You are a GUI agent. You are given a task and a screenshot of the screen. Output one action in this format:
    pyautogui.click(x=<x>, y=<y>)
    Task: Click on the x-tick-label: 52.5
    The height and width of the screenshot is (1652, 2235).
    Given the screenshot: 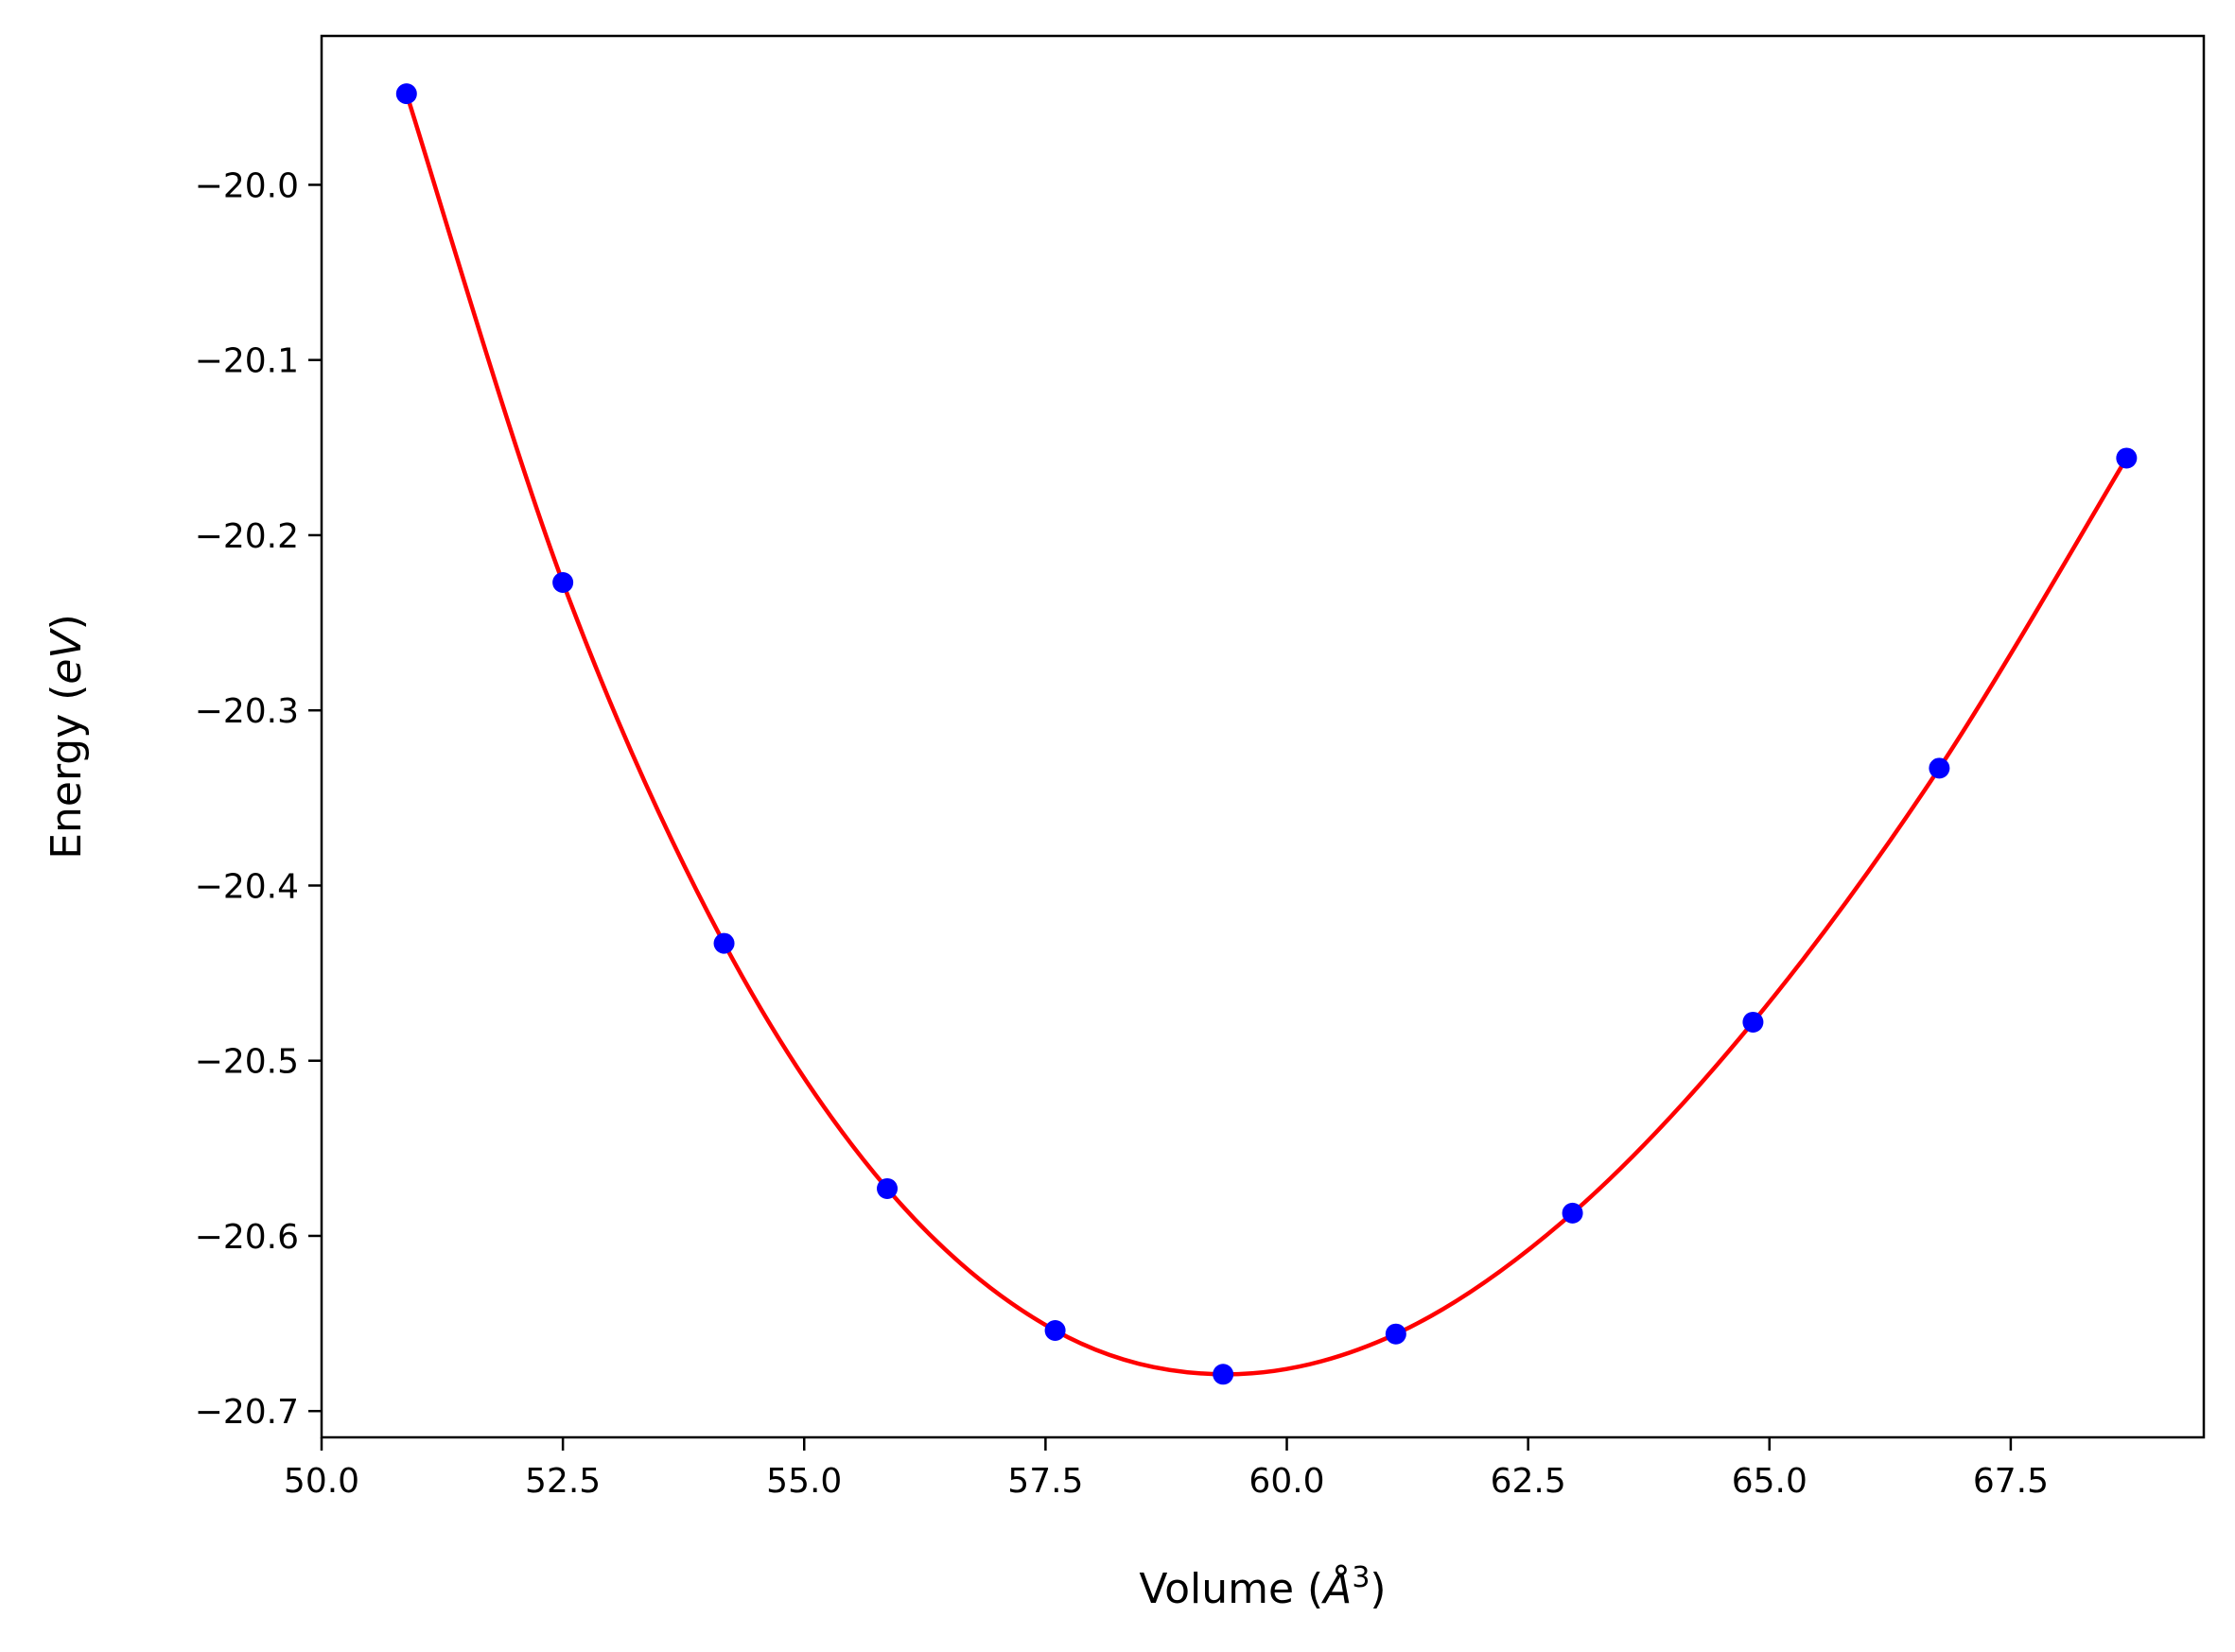 What is the action you would take?
    pyautogui.click(x=563, y=1482)
    